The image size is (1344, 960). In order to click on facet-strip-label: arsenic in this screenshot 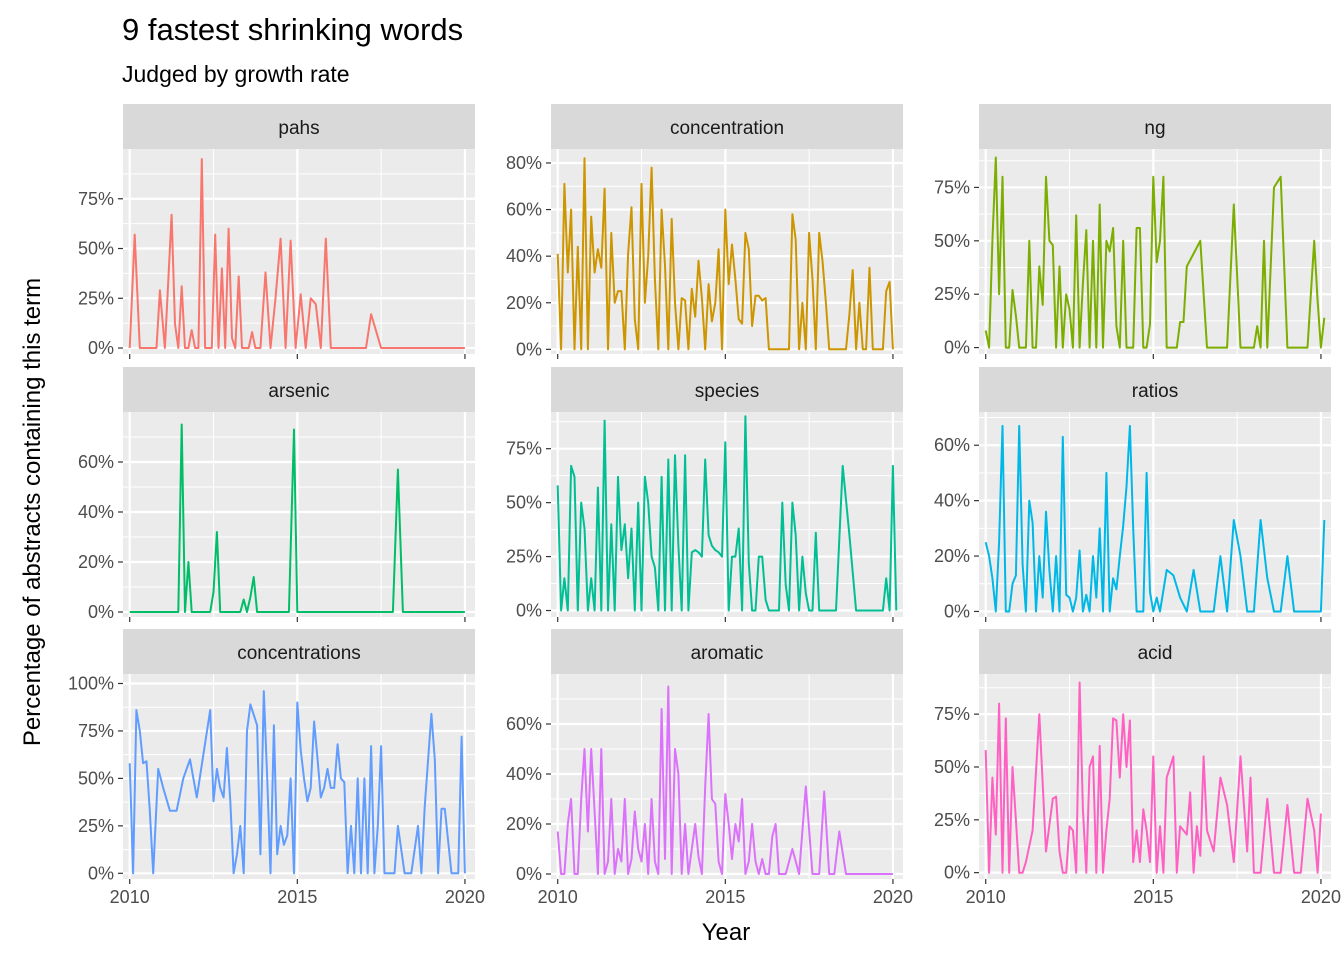, I will do `click(298, 391)`.